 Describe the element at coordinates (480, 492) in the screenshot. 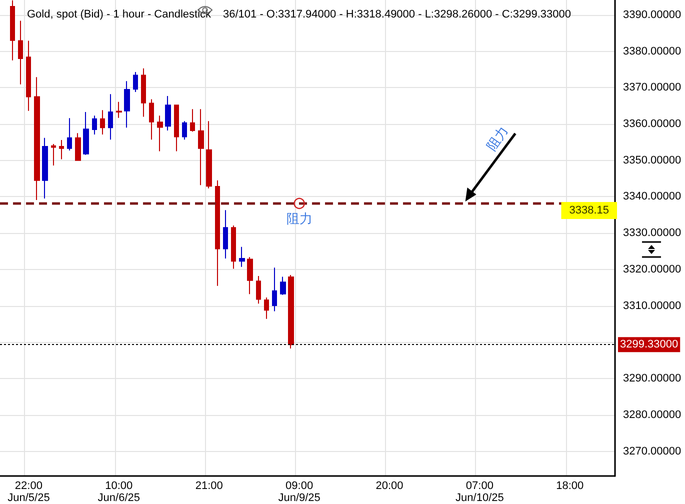

I see `x-tick-label: 07:00 Jun/10/25` at that location.